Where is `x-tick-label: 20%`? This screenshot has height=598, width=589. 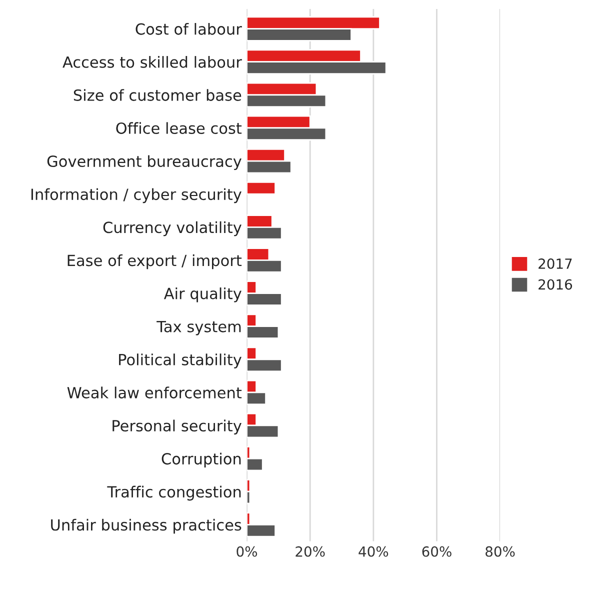
x-tick-label: 20% is located at coordinates (310, 551).